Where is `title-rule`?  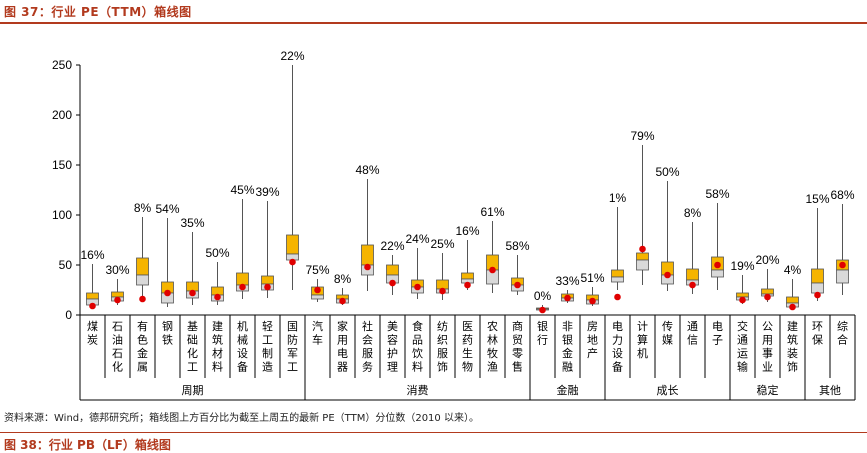
title-rule is located at coordinates (433, 23).